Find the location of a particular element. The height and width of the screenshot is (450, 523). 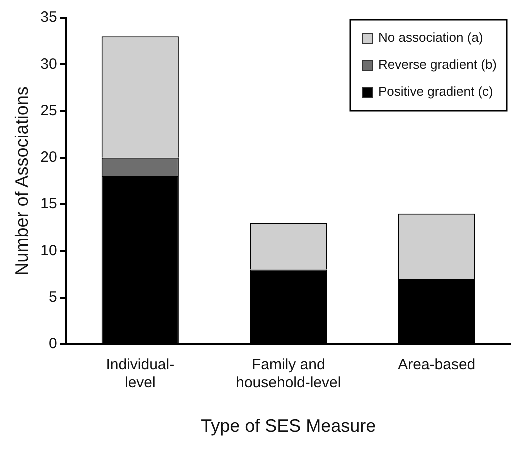

y-tick-label: 10 is located at coordinates (49, 251).